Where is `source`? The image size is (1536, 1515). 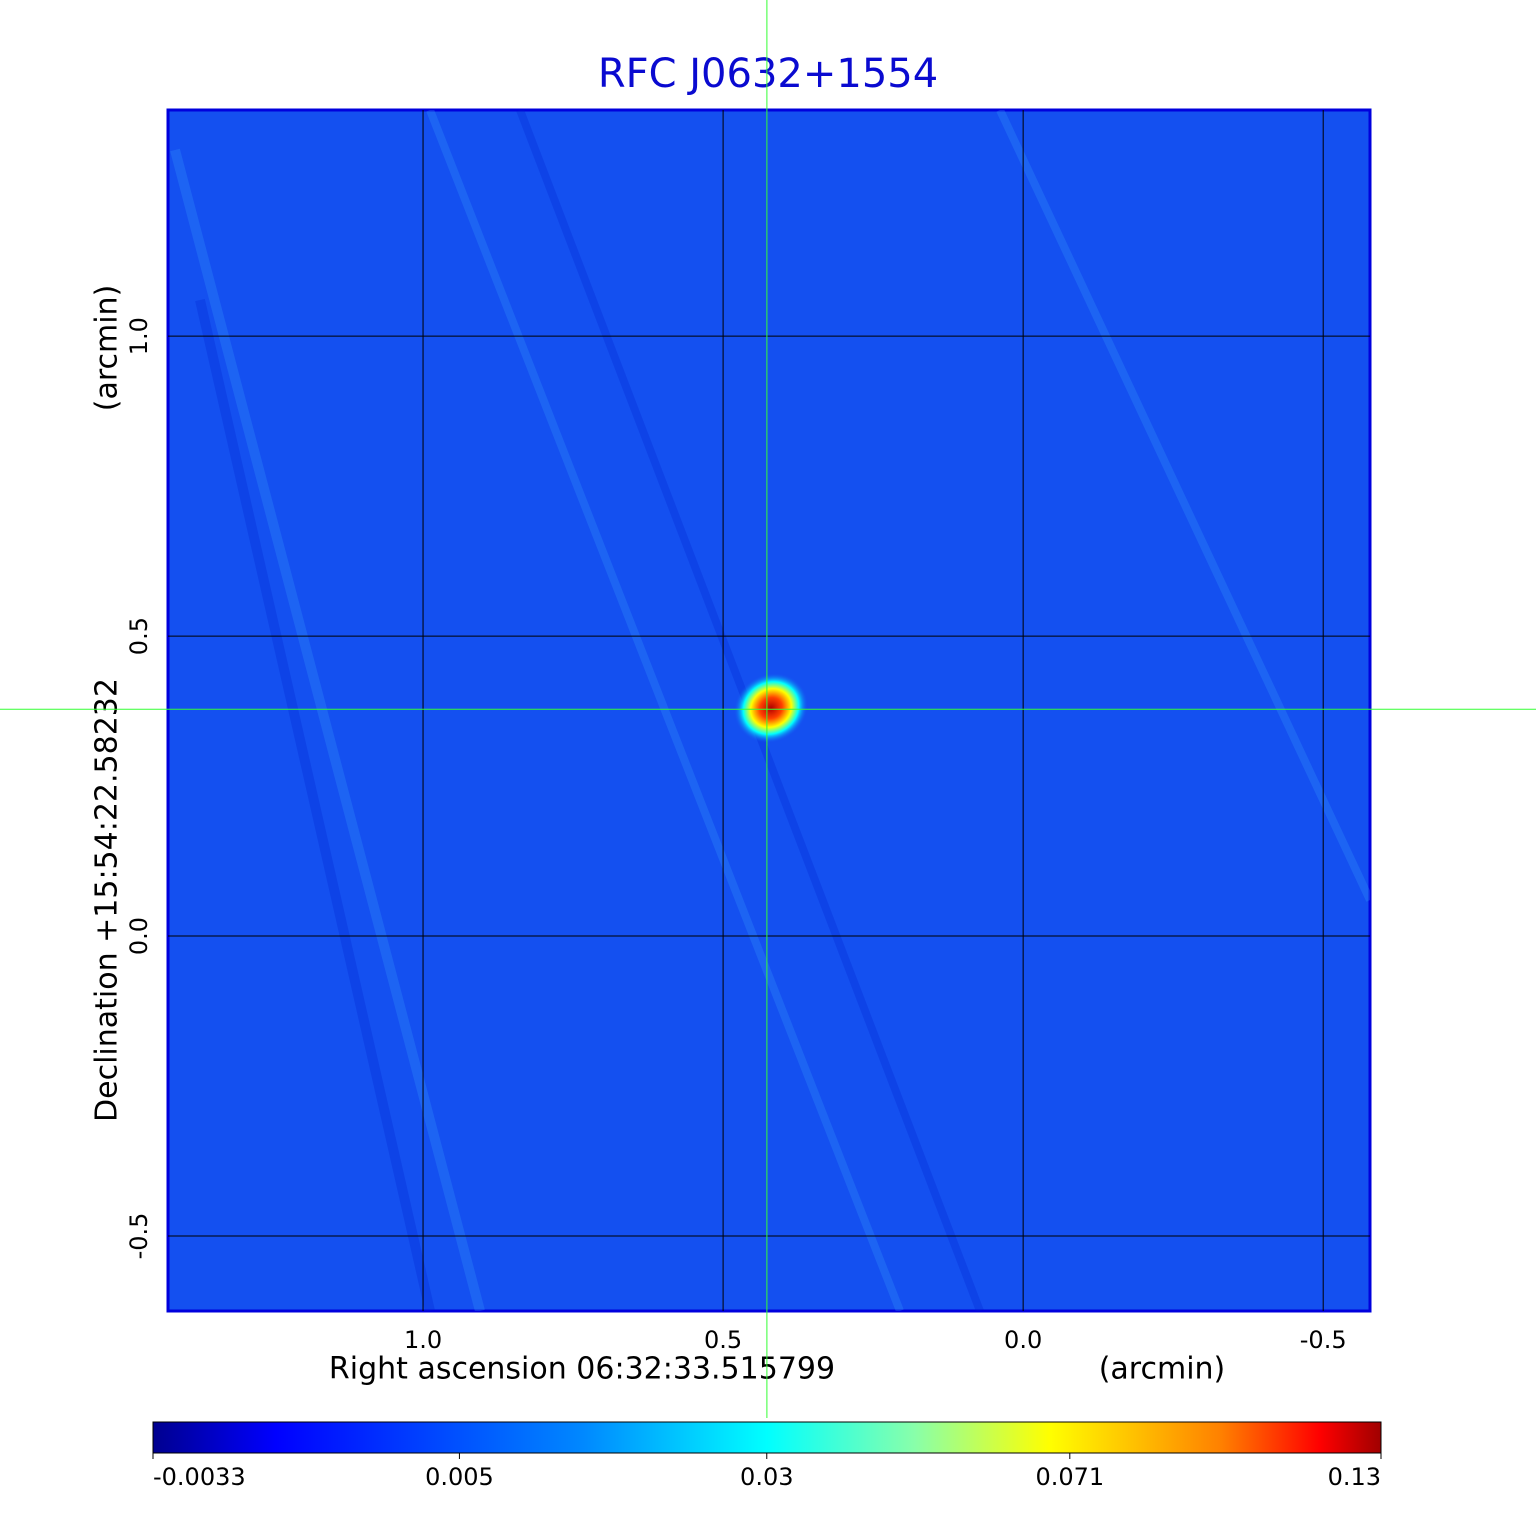 source is located at coordinates (771, 708).